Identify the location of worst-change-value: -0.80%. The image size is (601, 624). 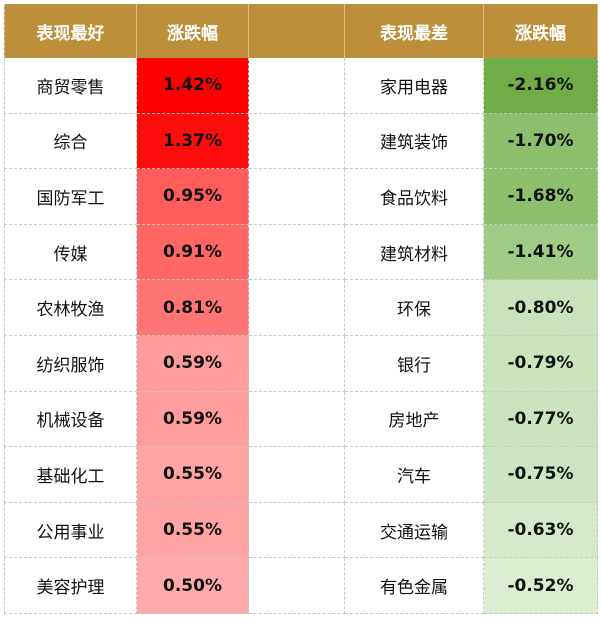
(541, 308).